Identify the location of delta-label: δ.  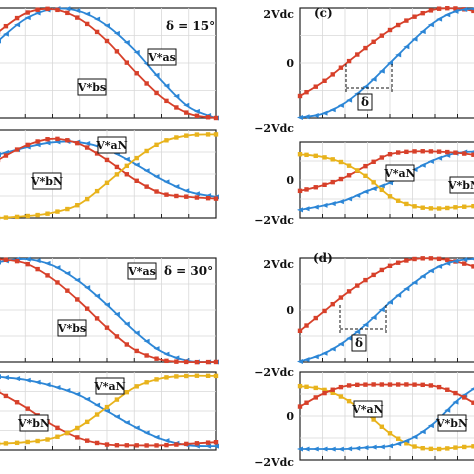
(359, 343).